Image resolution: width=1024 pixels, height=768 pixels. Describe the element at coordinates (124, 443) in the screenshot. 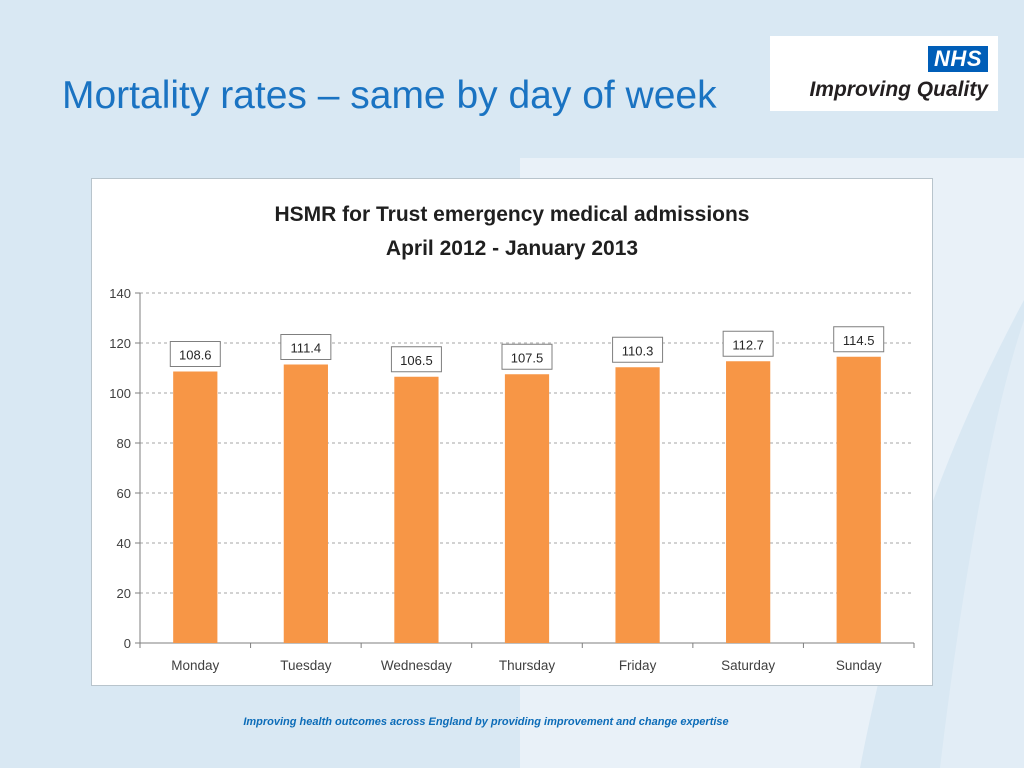

I see `y-tick-label: 80` at that location.